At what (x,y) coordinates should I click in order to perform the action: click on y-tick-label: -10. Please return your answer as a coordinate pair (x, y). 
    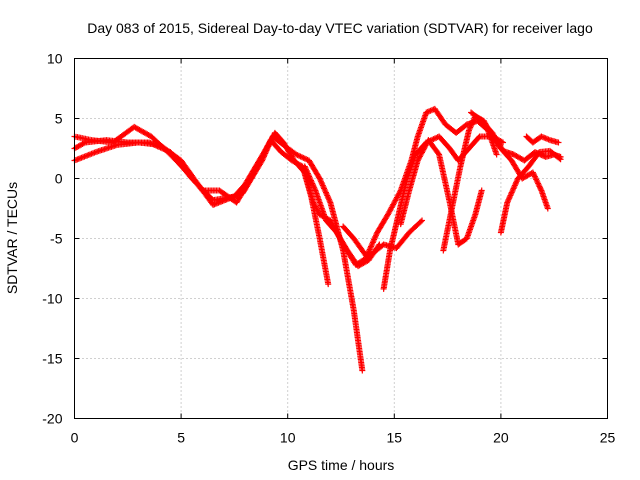
    Looking at the image, I should click on (52, 299).